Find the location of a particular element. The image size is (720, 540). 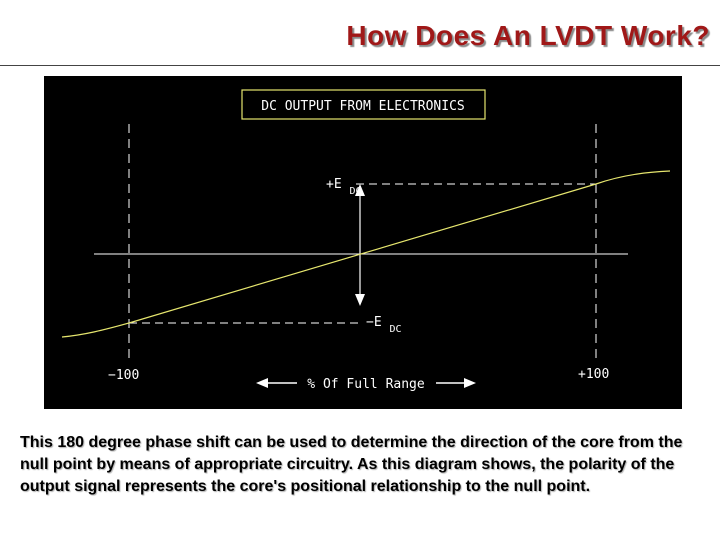

range-arrow-left-head is located at coordinates (262, 383).